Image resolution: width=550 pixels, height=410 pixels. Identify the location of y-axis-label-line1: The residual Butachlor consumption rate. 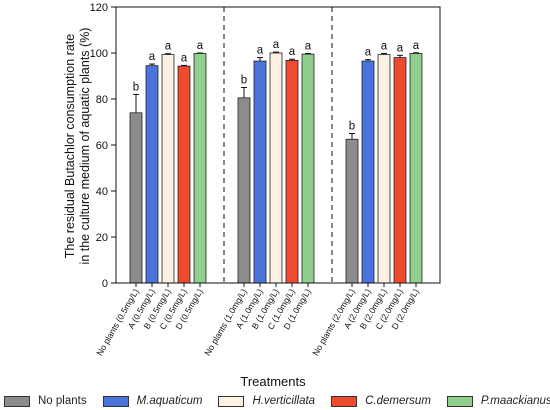
(70, 146).